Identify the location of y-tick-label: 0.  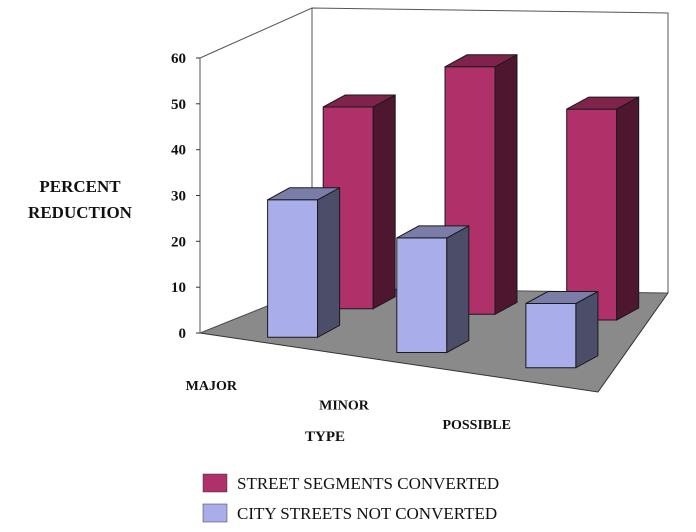
(183, 334).